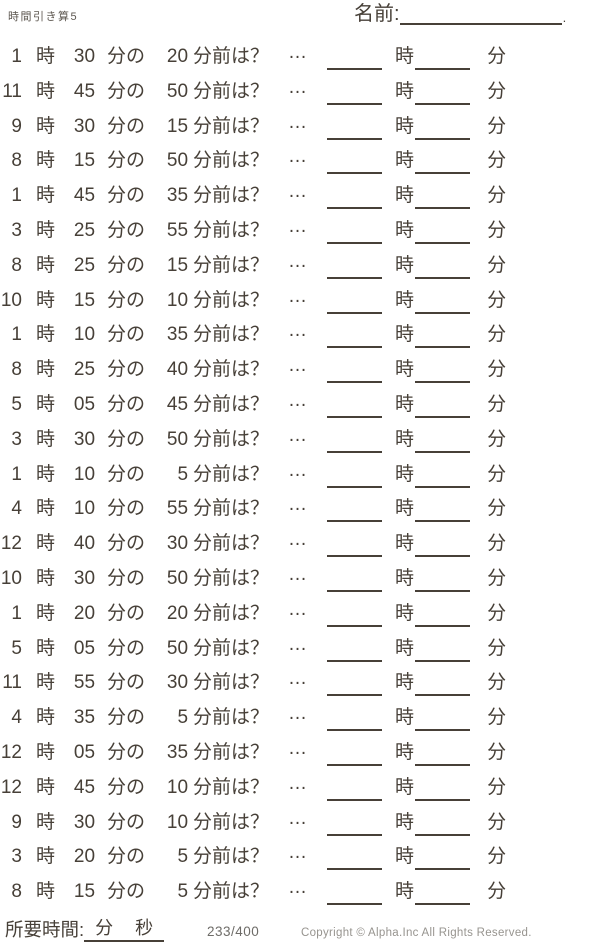 Image resolution: width=600 pixels, height=949 pixels. What do you see at coordinates (564, 17) in the screenshot?
I see `name-period: .` at bounding box center [564, 17].